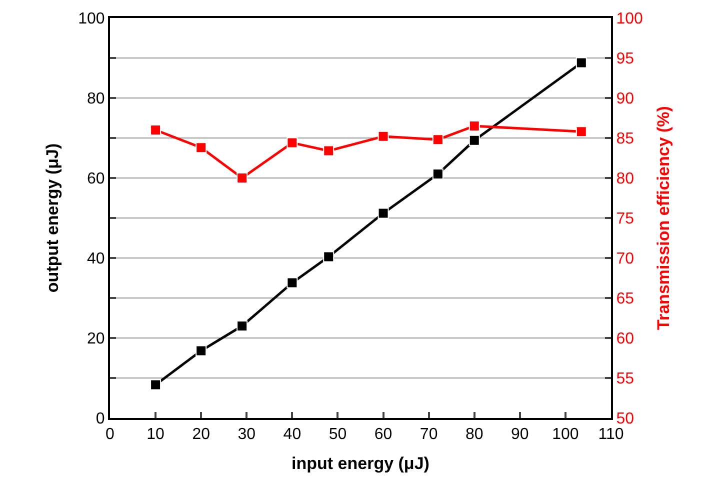  Describe the element at coordinates (663, 218) in the screenshot. I see `y2-axis-title: Transmission efficiency (%)` at that location.